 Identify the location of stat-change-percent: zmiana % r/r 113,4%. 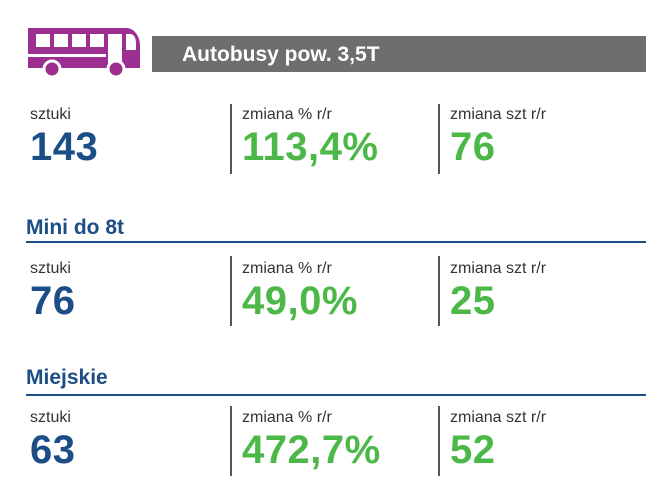
(310, 137).